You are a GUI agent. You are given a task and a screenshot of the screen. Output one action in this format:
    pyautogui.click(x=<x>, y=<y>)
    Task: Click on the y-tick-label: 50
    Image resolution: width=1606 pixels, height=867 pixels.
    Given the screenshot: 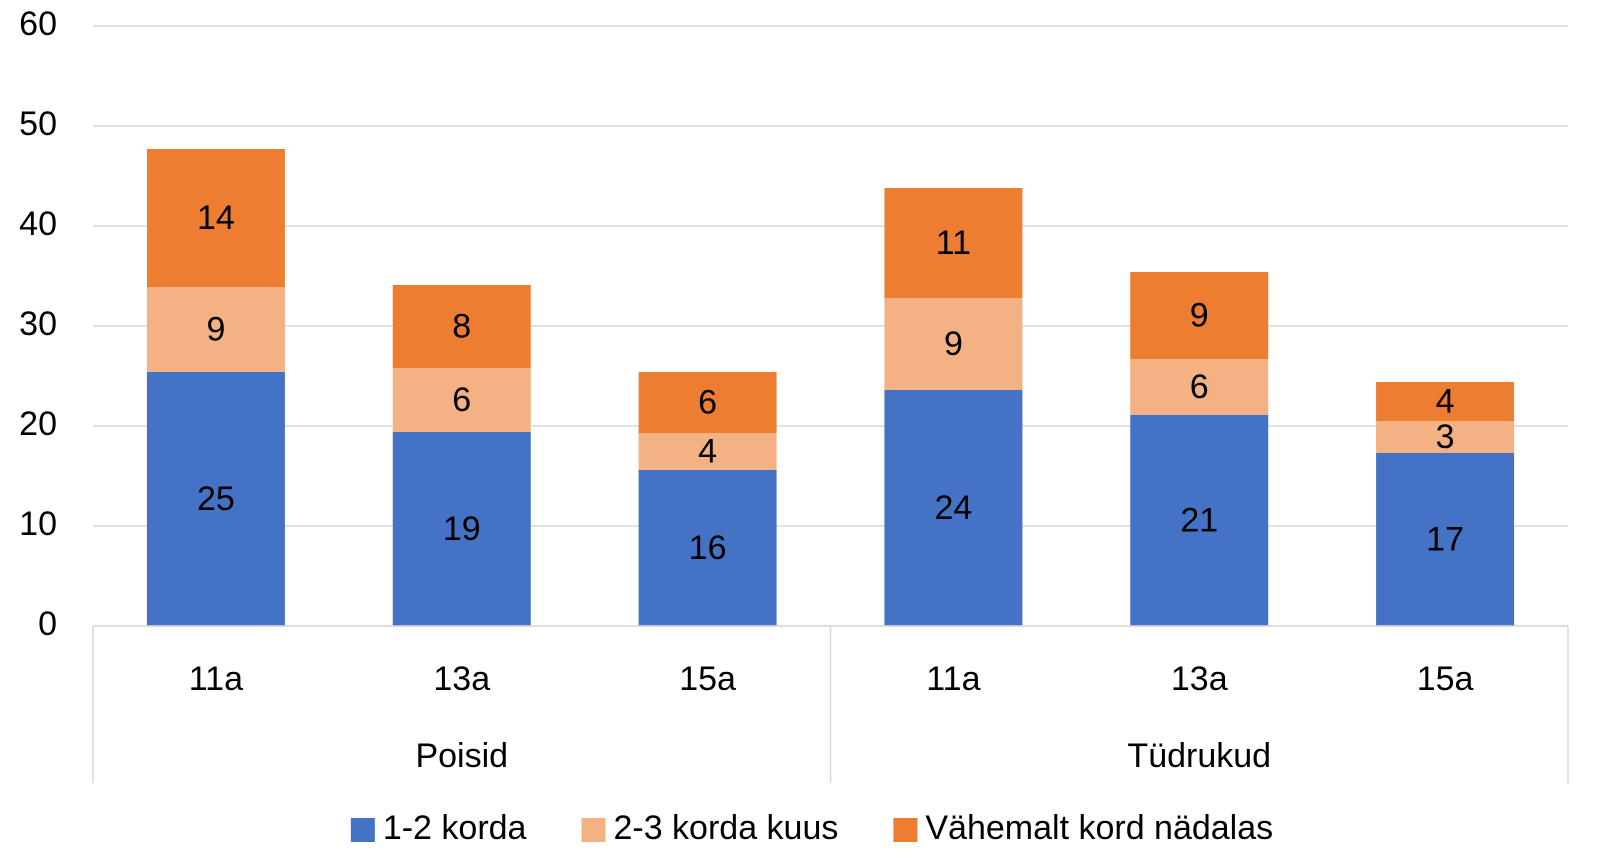 What is the action you would take?
    pyautogui.click(x=38, y=124)
    